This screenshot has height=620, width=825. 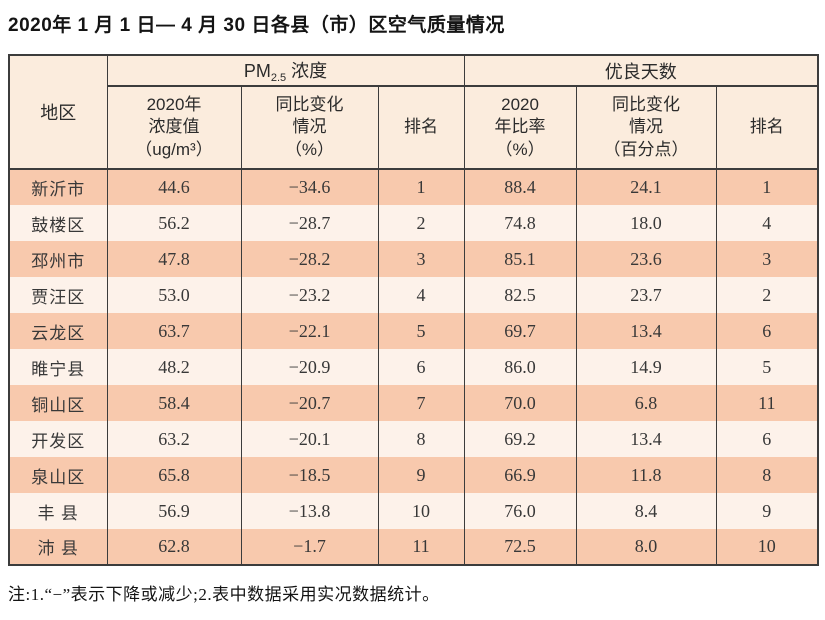 I want to click on rate-change-cell: 8.0, so click(x=646, y=547).